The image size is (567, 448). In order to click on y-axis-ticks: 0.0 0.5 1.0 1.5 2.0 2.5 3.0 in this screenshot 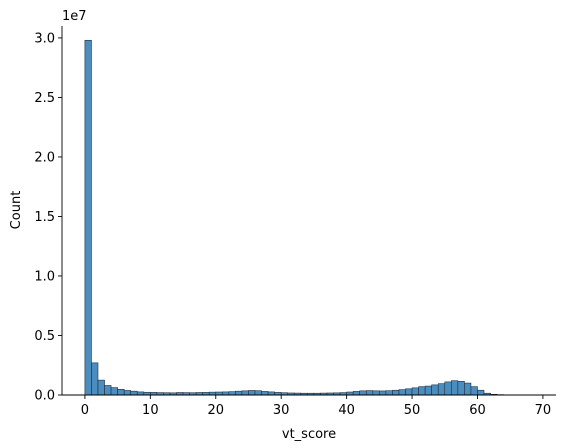, I will do `click(48, 217)`.